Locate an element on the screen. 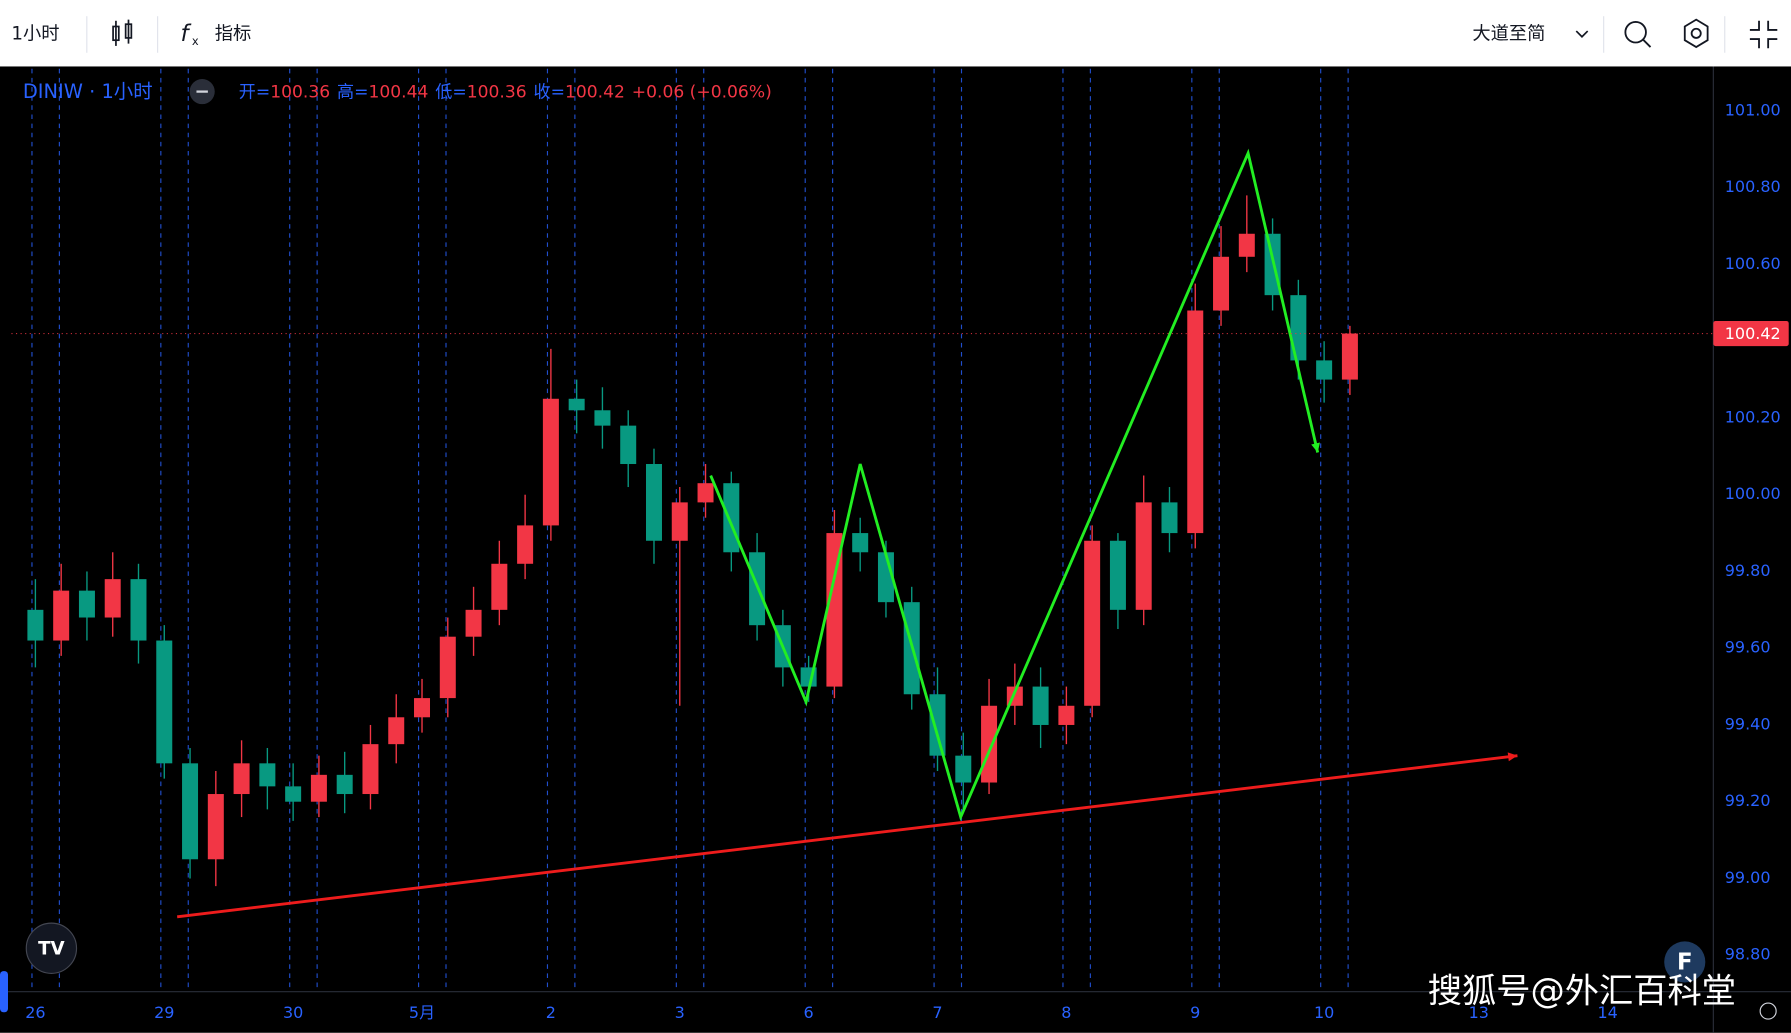 The image size is (1791, 1033). settings-button-center is located at coordinates (1696, 33).